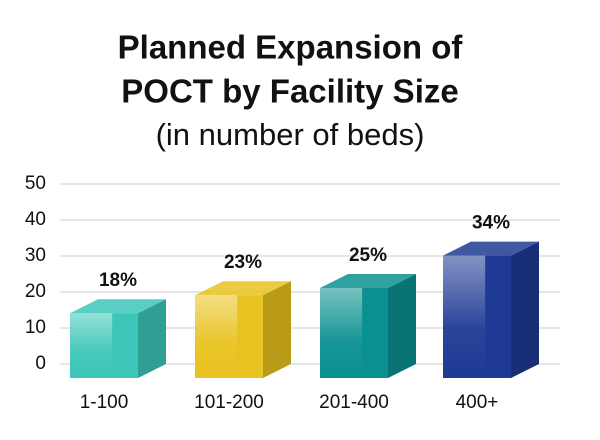  I want to click on x-tick-label: 201-400, so click(354, 402).